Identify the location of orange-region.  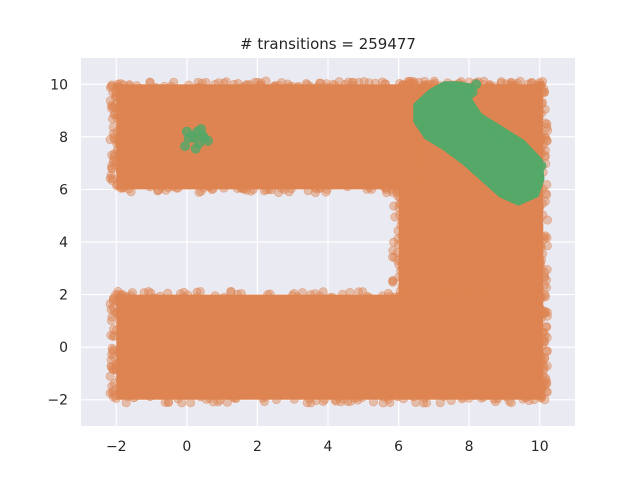
(330, 347).